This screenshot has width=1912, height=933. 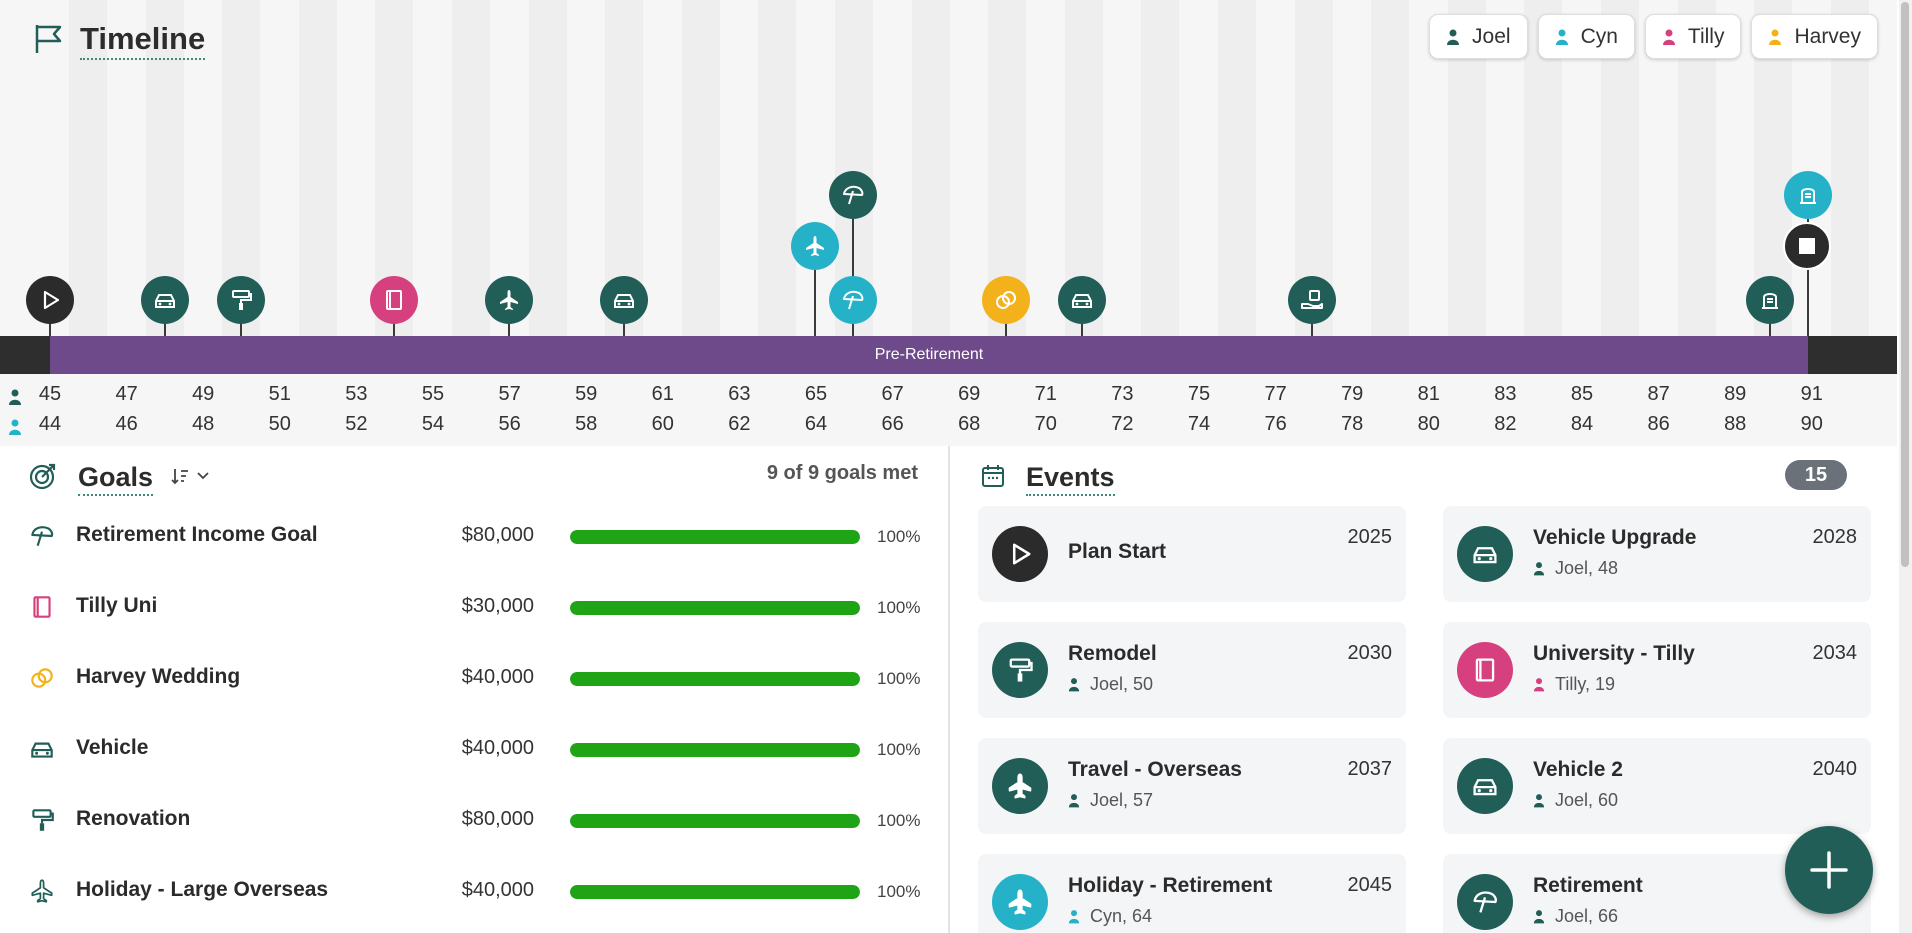 What do you see at coordinates (279, 394) in the screenshot?
I see `age-tick-label: 51` at bounding box center [279, 394].